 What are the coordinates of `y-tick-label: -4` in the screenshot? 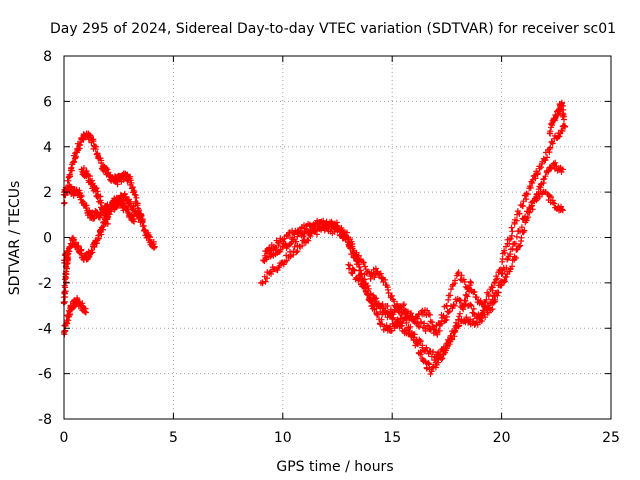 It's located at (45, 329).